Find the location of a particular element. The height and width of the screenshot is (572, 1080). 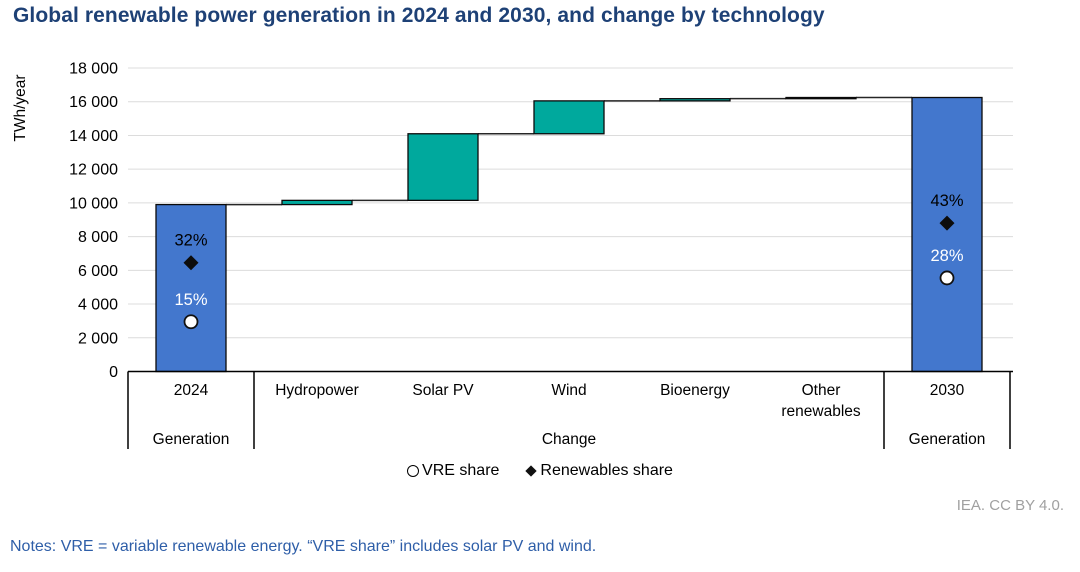

circle-outline-icon is located at coordinates (413, 471).